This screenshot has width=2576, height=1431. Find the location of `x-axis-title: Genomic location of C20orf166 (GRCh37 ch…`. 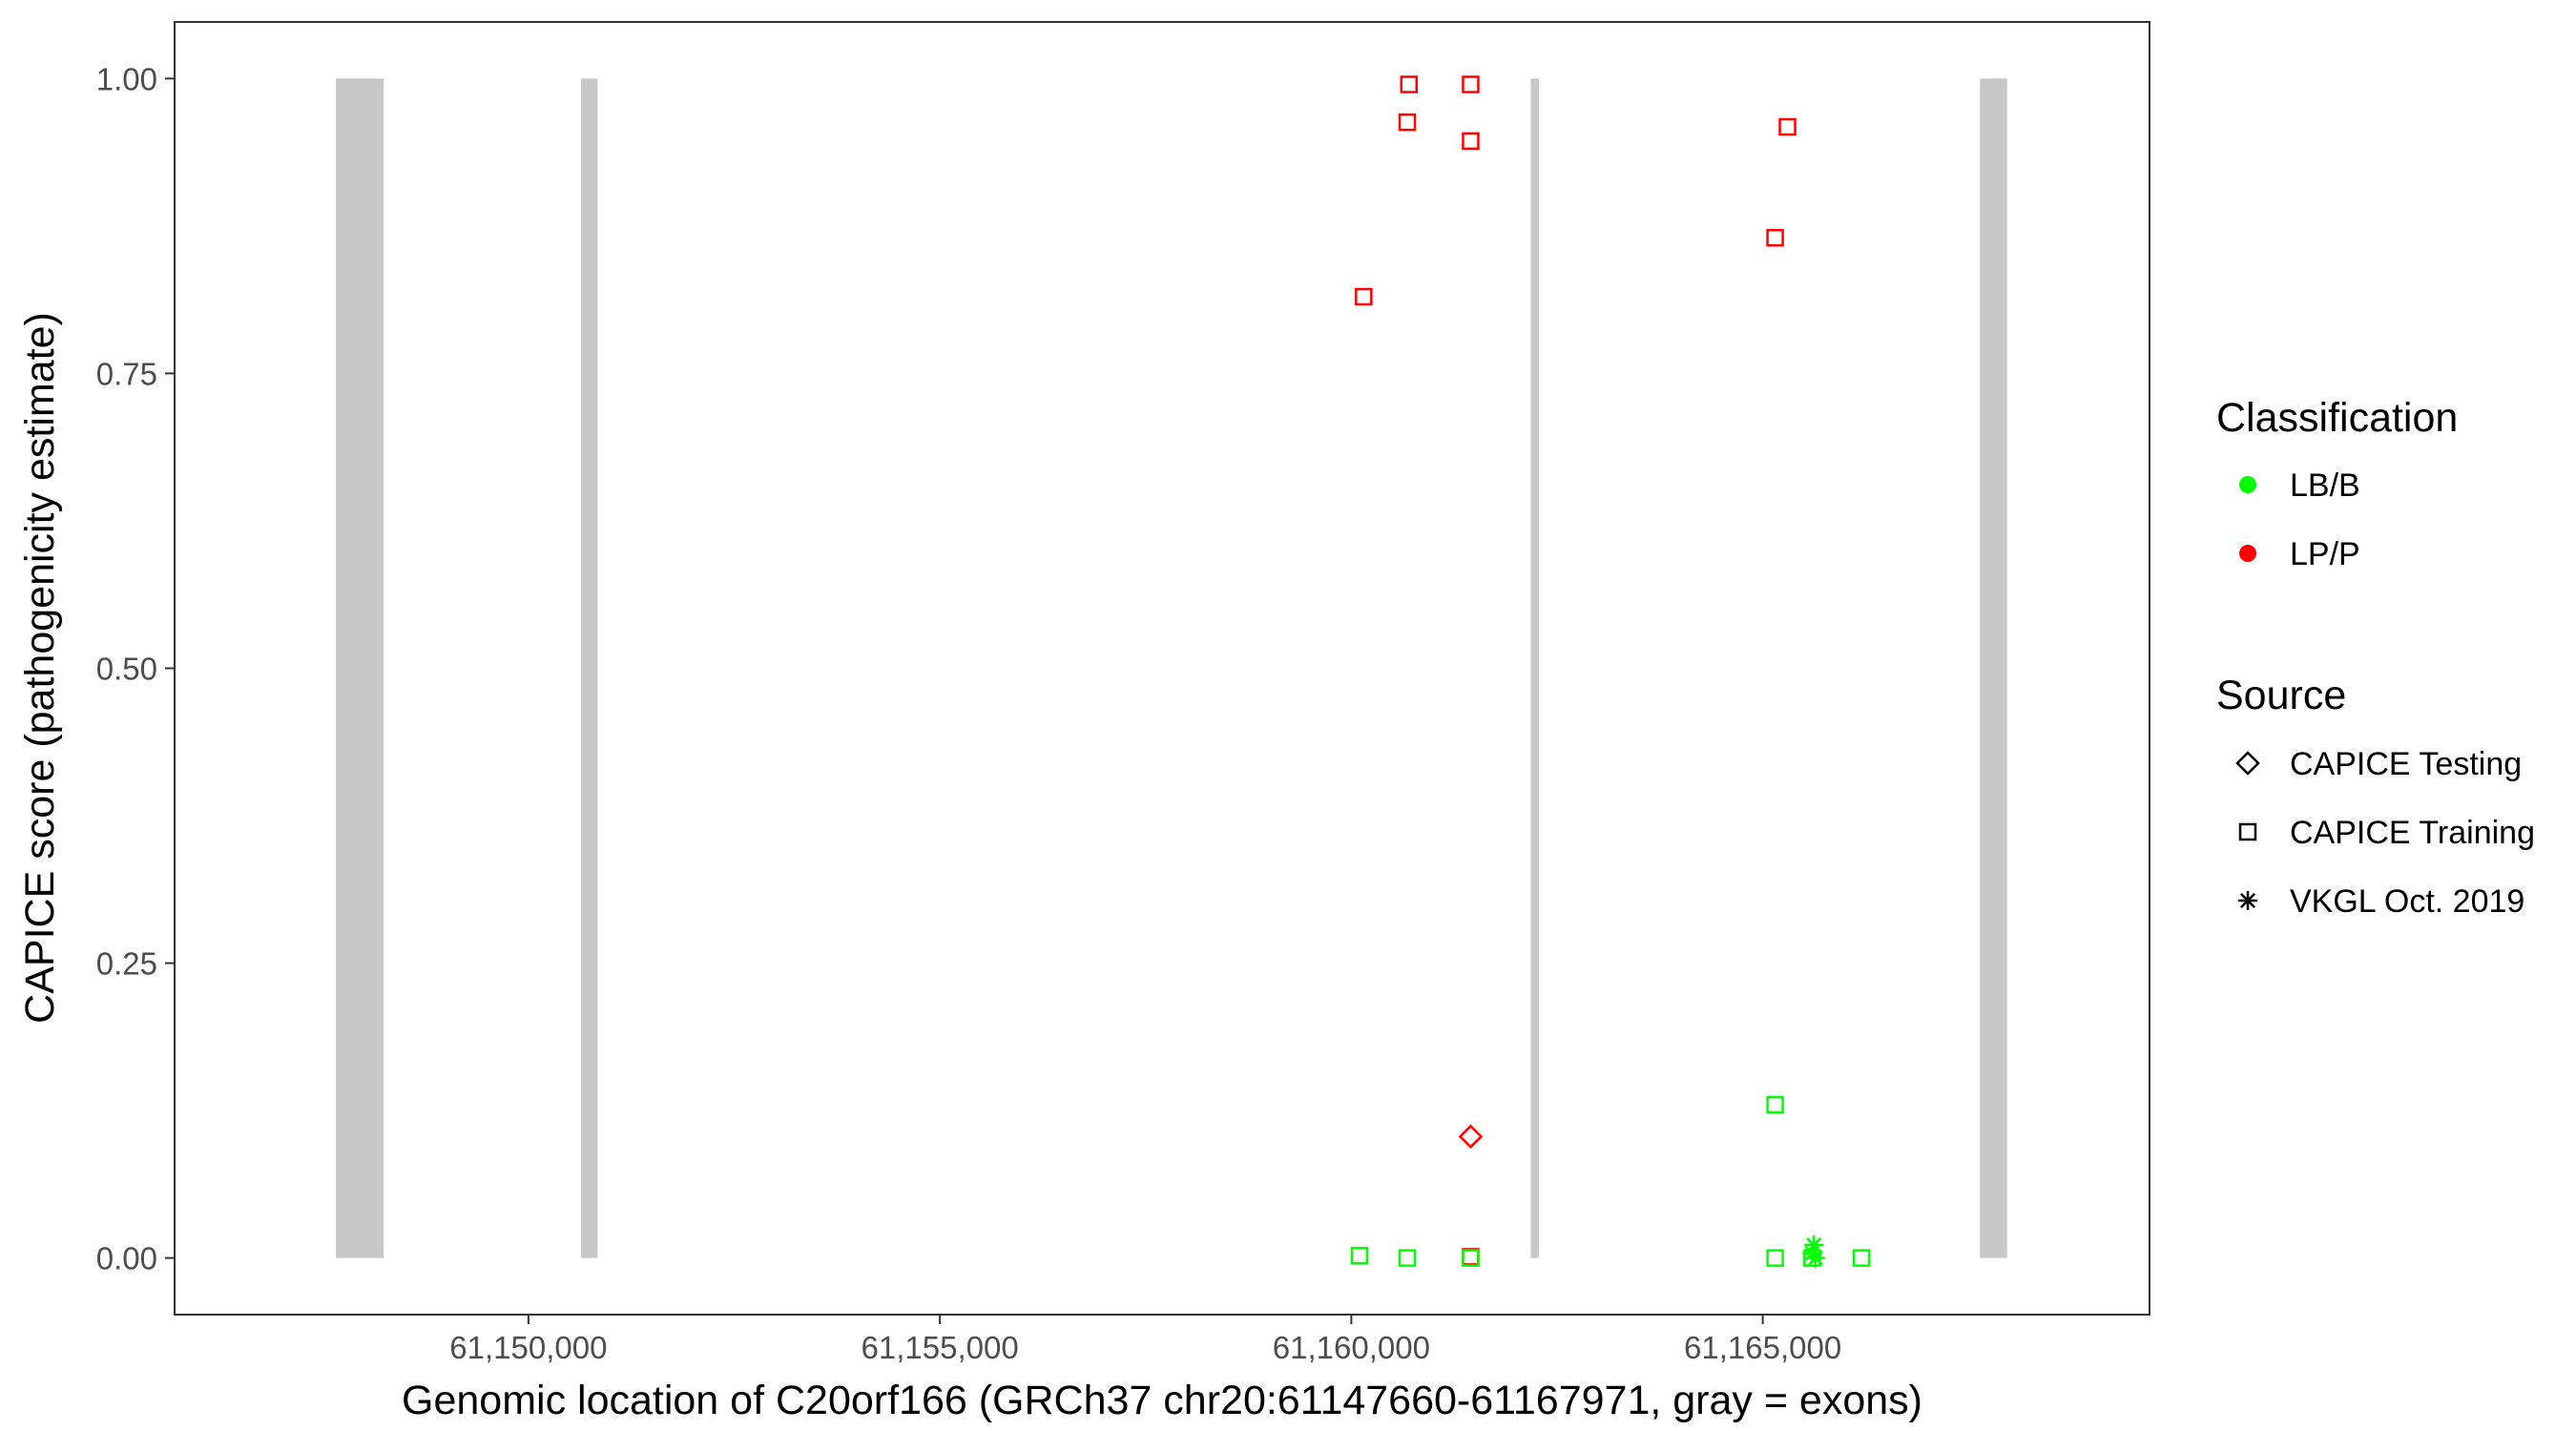

x-axis-title: Genomic location of C20orf166 (GRCh37 ch… is located at coordinates (1162, 1400).